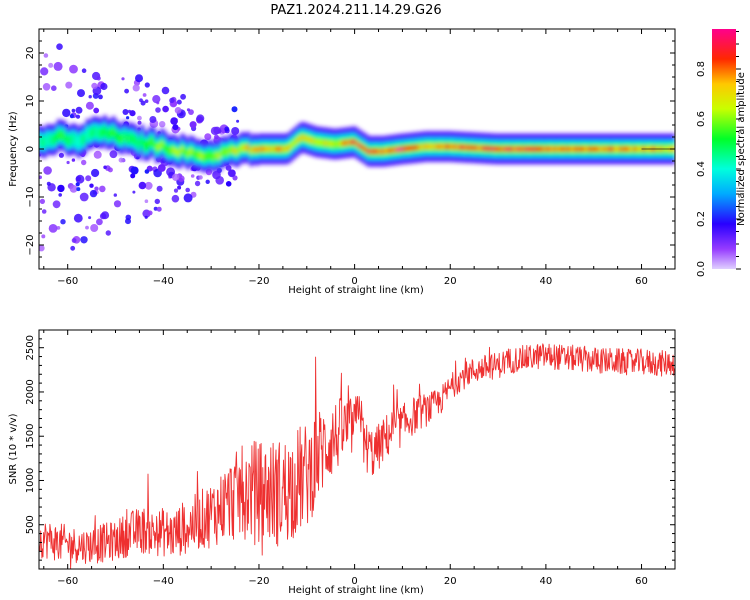 The height and width of the screenshot is (600, 750). Describe the element at coordinates (450, 281) in the screenshot. I see `x-tick-label: 20` at that location.